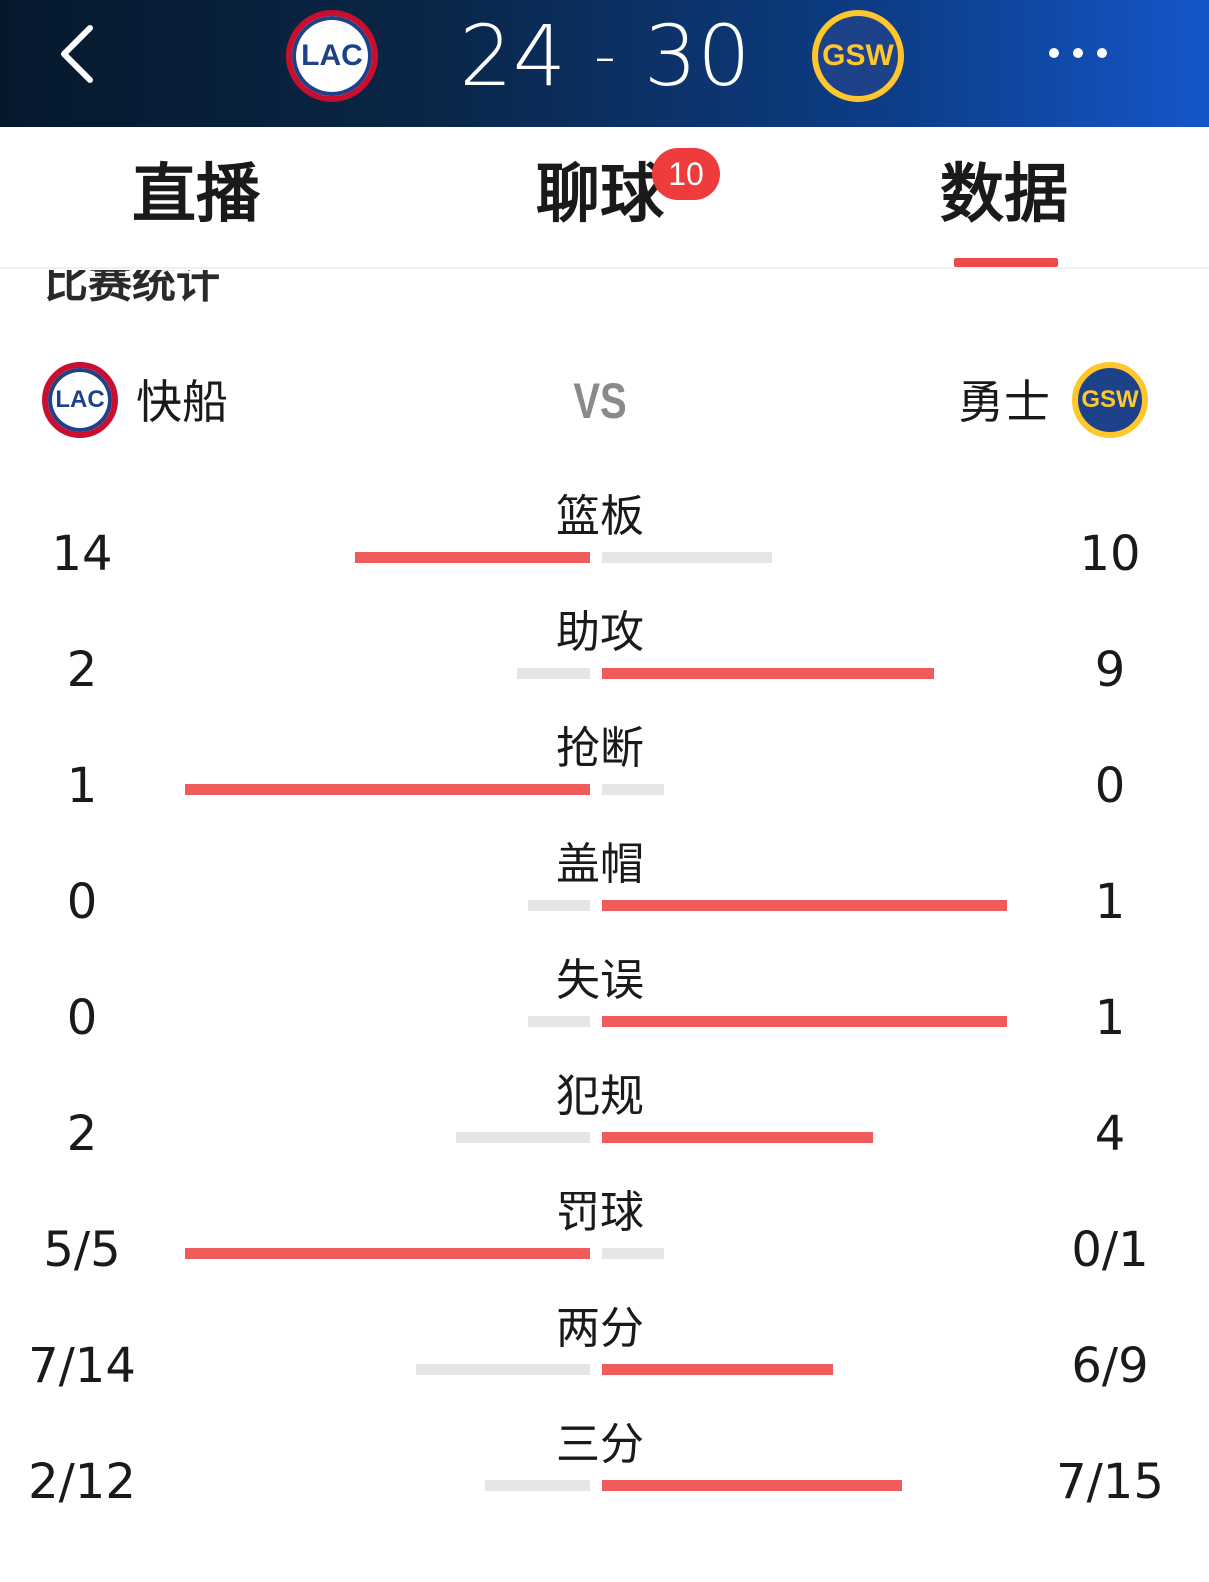  What do you see at coordinates (82, 1366) in the screenshot?
I see `home-stat-value: 7/14` at bounding box center [82, 1366].